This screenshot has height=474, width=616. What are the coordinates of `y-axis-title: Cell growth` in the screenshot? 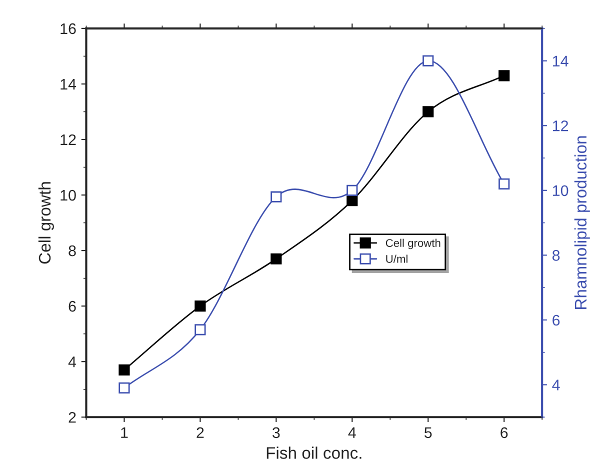 It's located at (46, 223).